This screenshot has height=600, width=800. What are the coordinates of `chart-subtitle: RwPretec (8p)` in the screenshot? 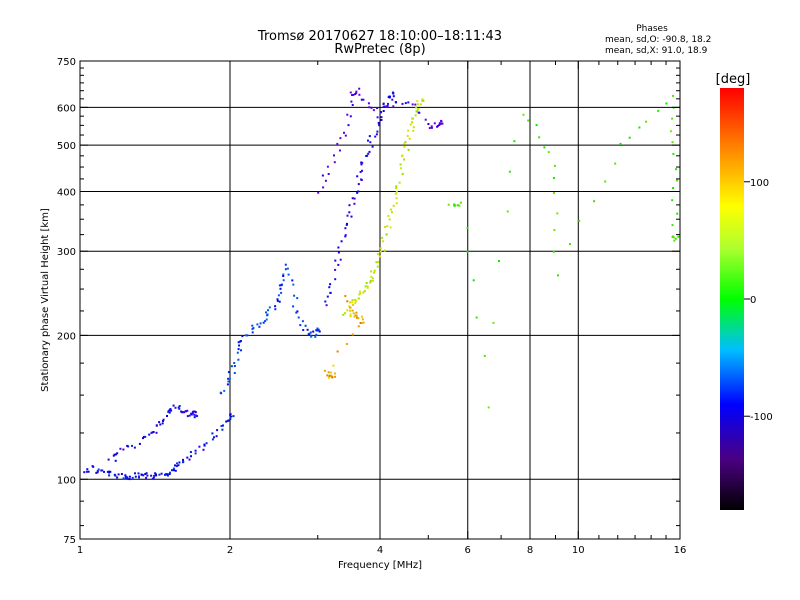 It's located at (379, 49).